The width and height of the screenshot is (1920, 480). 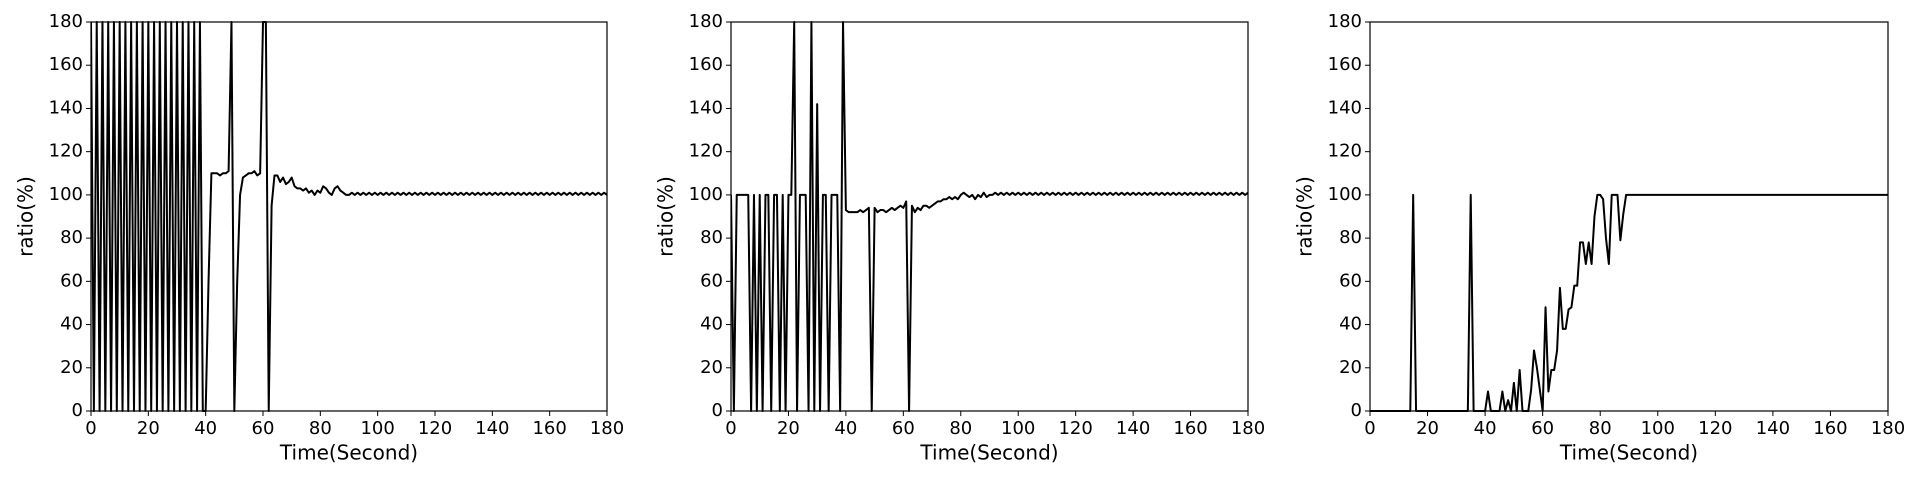 What do you see at coordinates (1629, 302) in the screenshot?
I see `data-line` at bounding box center [1629, 302].